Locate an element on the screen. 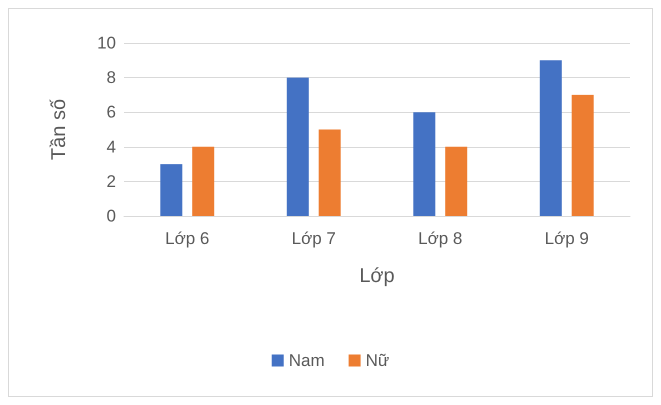 This screenshot has width=661, height=405. y-tick-label: 8 is located at coordinates (111, 78).